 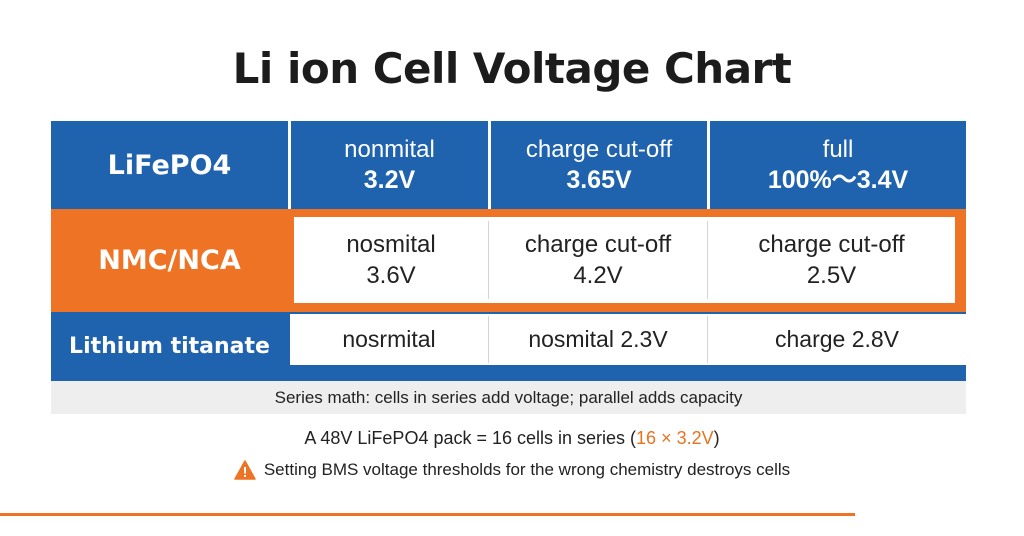 What do you see at coordinates (831, 275) in the screenshot?
I see `cell-value: 2.5V` at bounding box center [831, 275].